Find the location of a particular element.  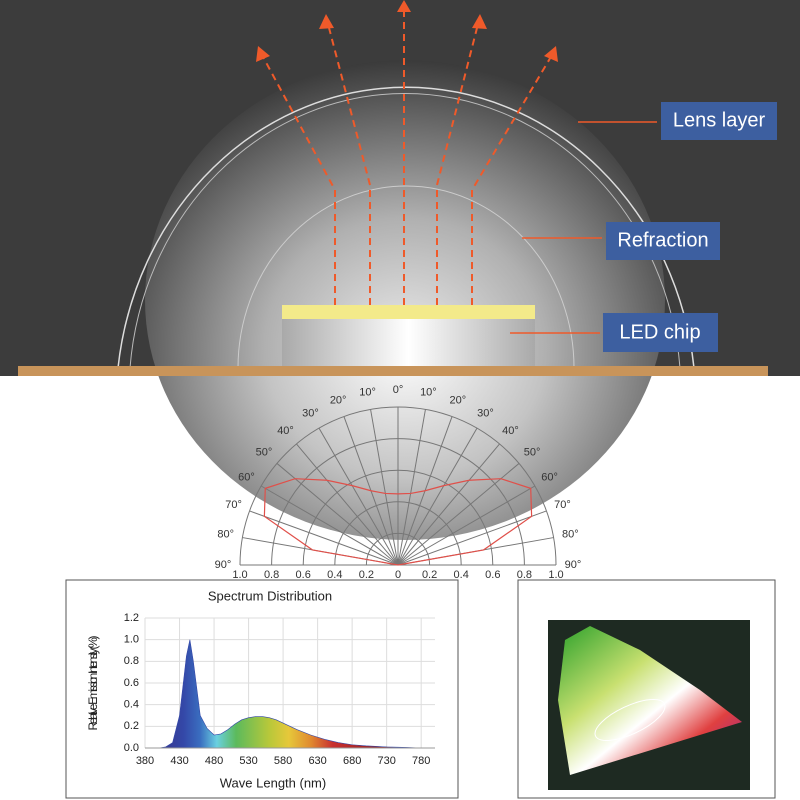

inner-dome is located at coordinates (406, 277).